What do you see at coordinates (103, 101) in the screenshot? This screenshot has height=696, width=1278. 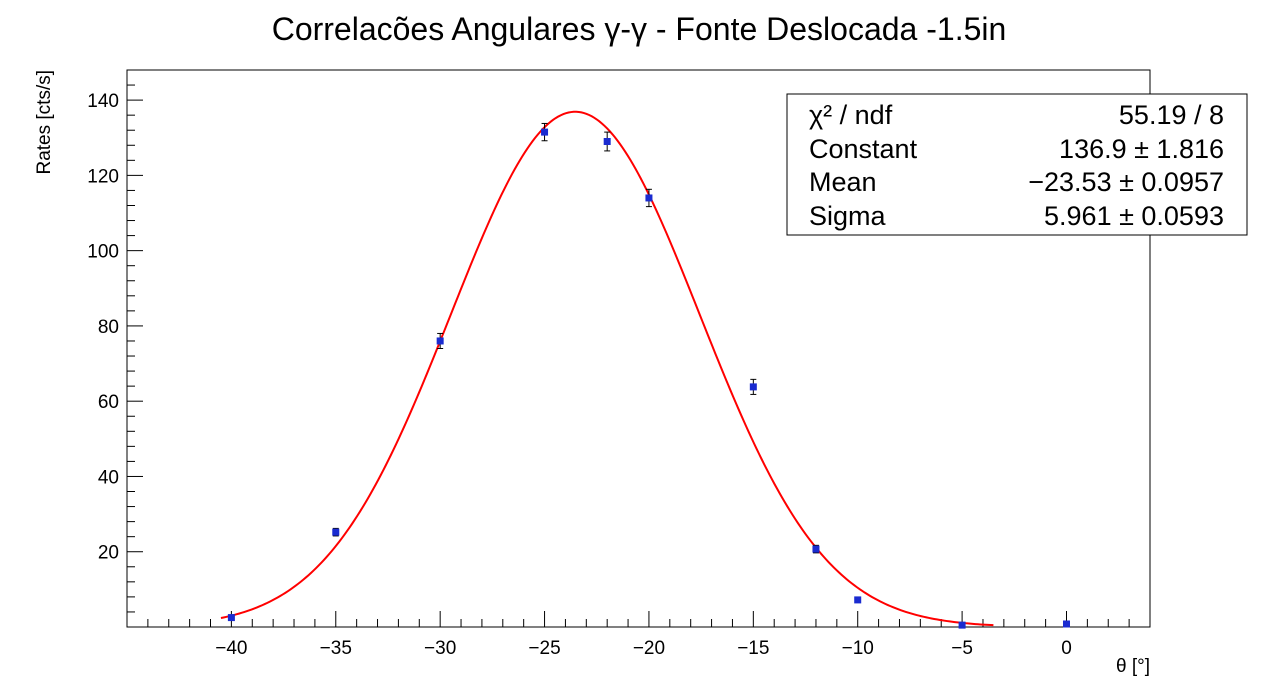 I see `y-tick-label: 140` at bounding box center [103, 101].